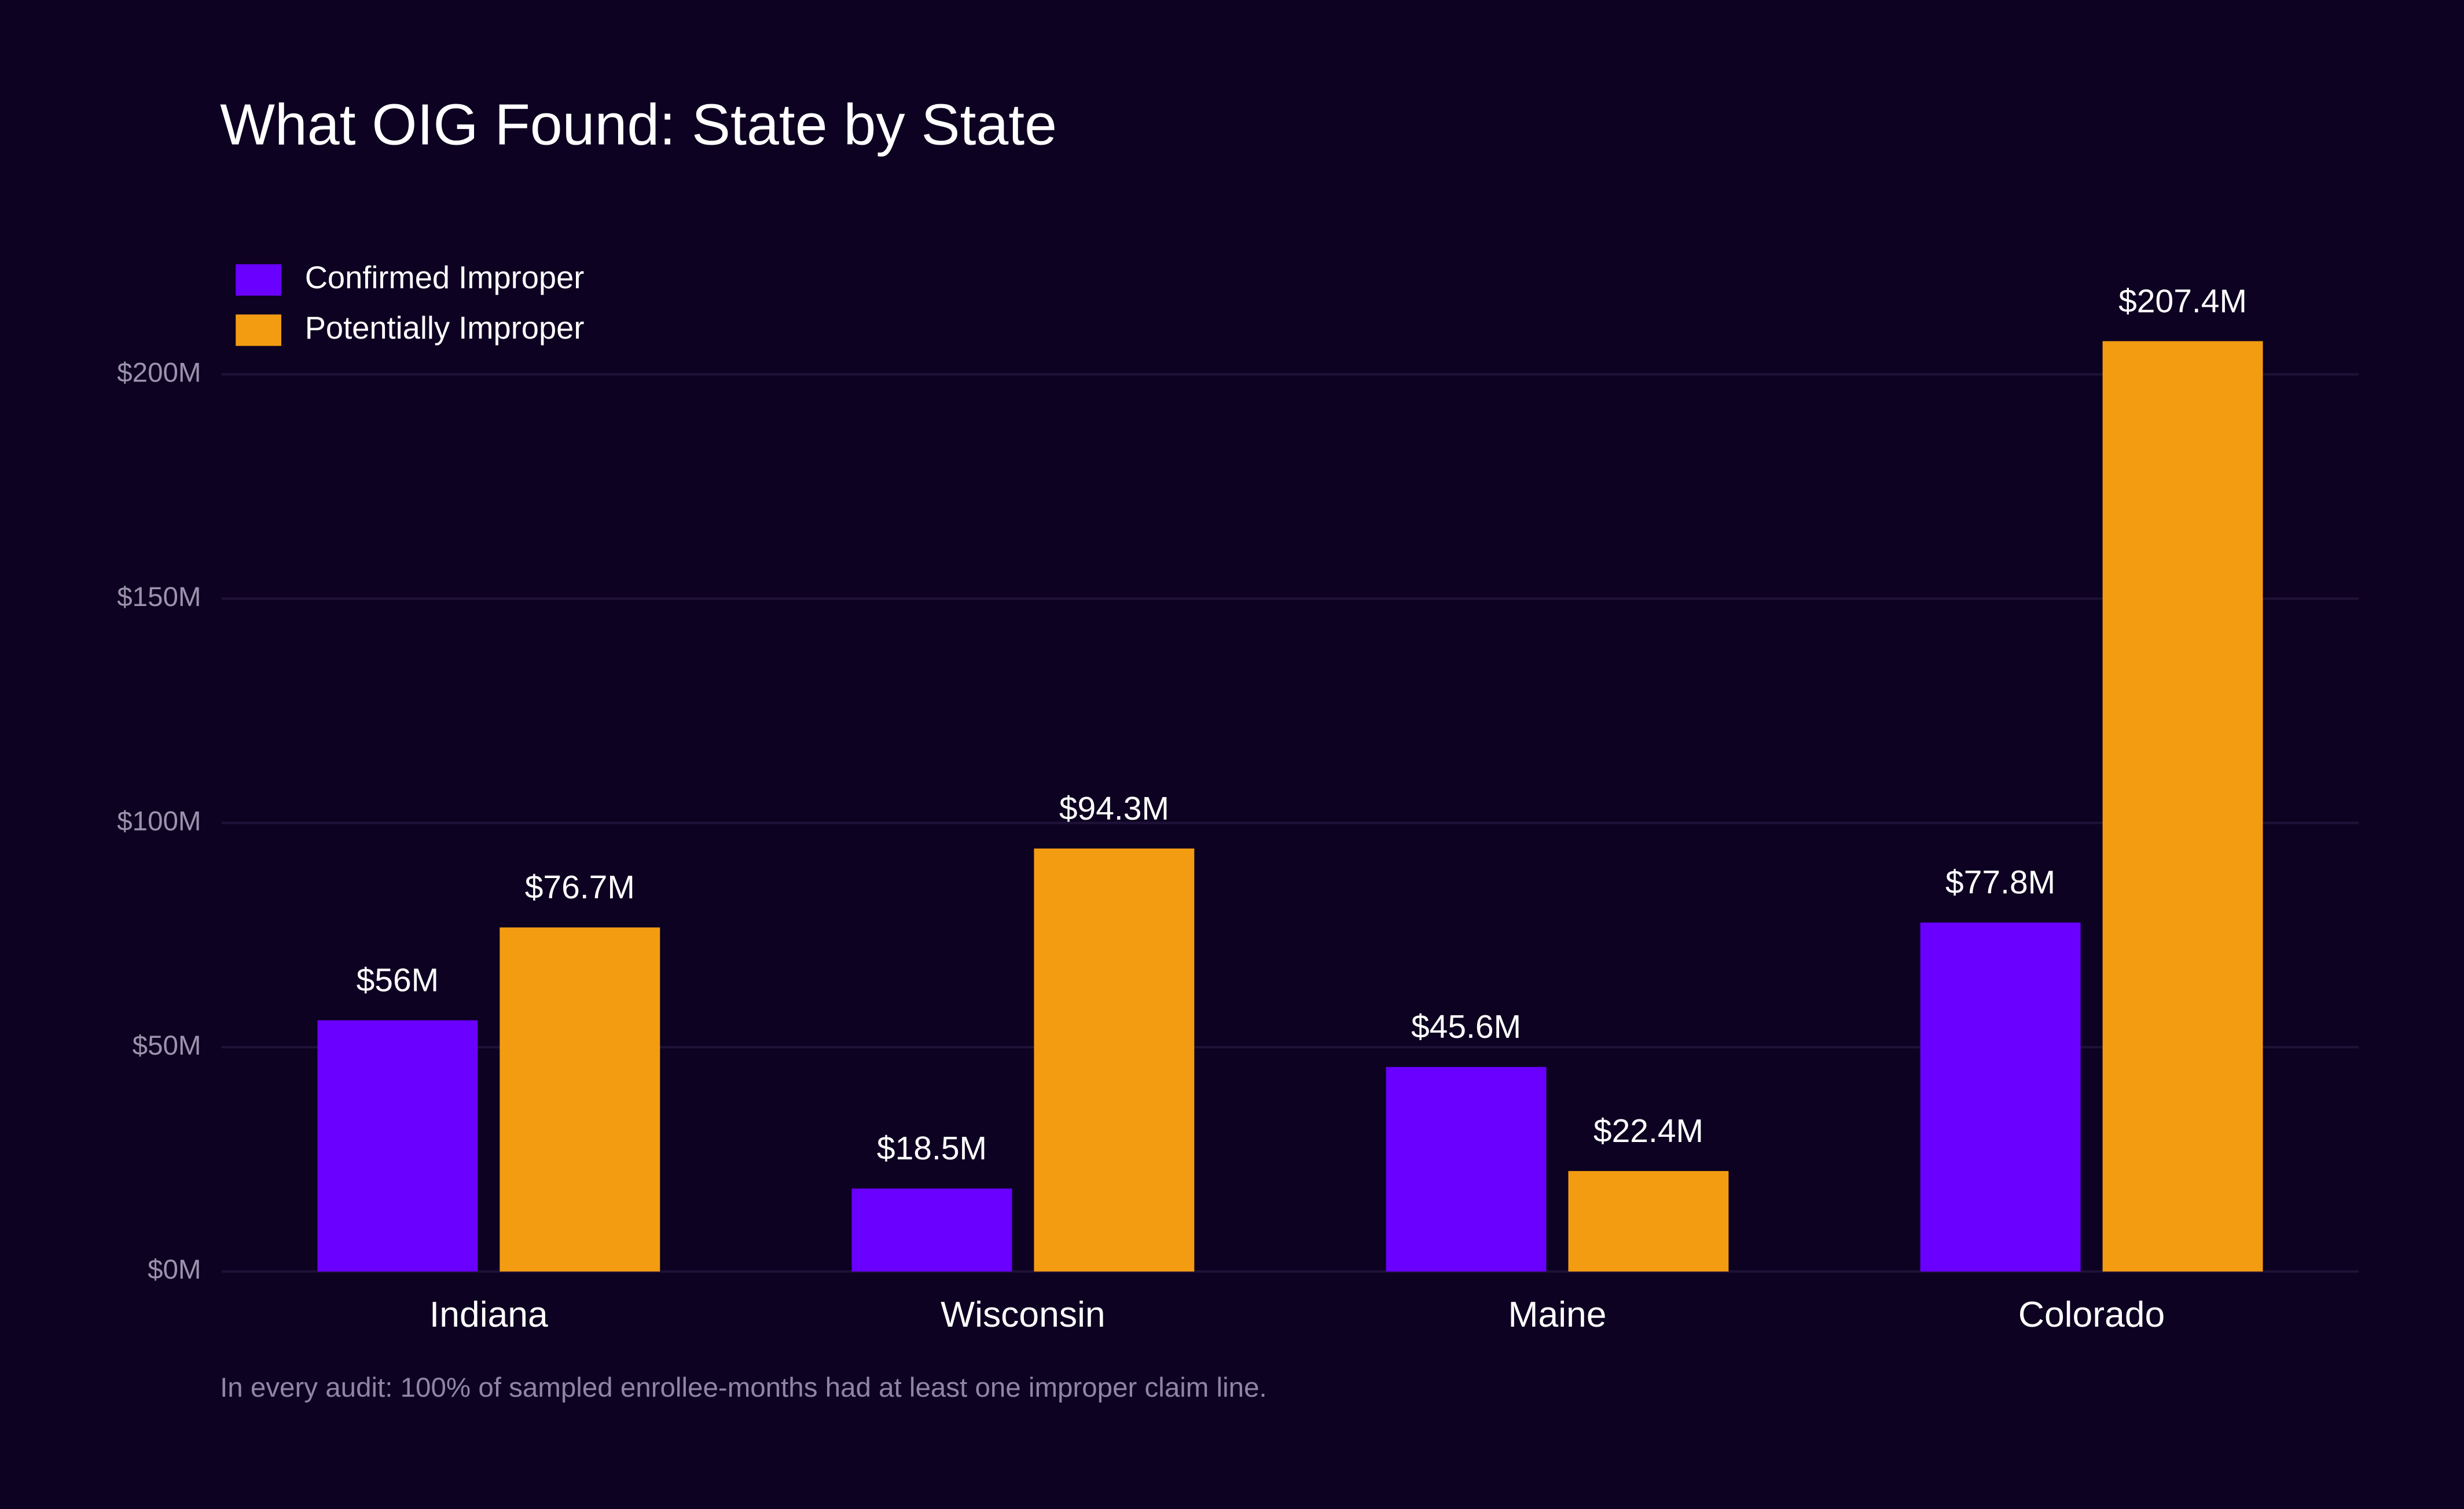  I want to click on data-label: $22.4M, so click(1648, 1131).